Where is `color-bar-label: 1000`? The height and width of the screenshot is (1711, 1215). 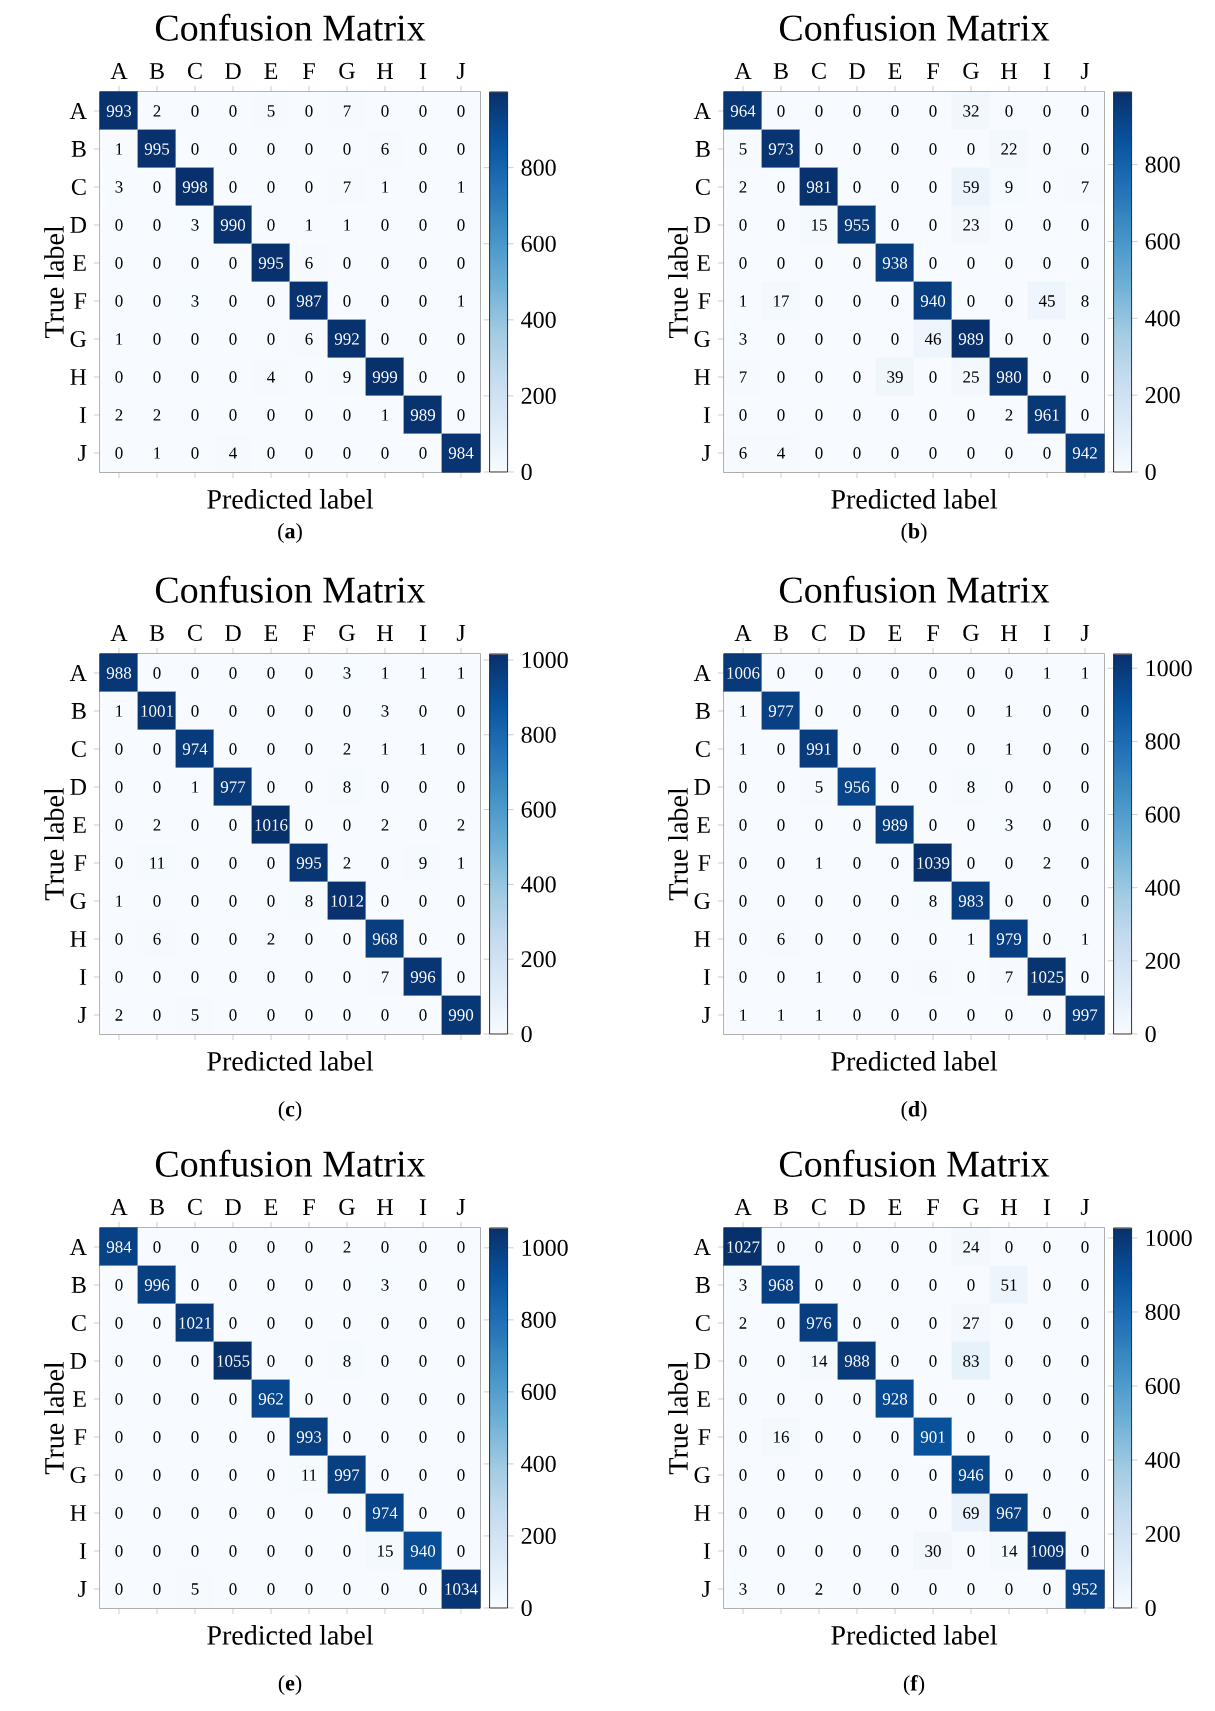
color-bar-label: 1000 is located at coordinates (1169, 668).